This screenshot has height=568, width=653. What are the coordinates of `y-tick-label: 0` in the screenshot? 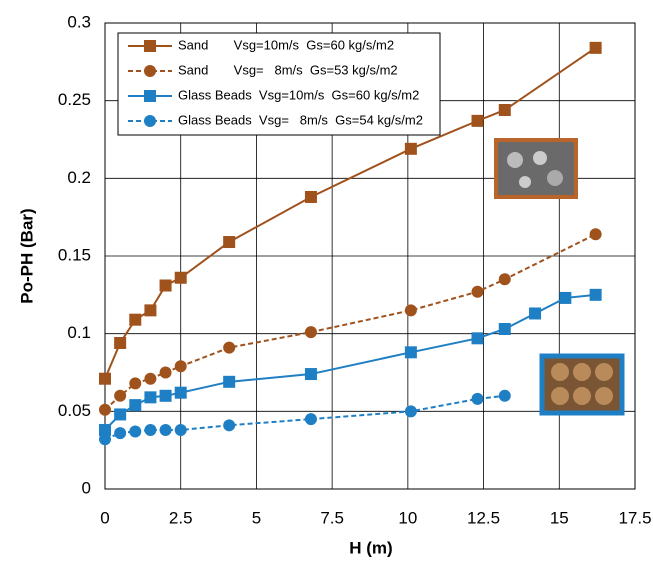 It's located at (86, 487).